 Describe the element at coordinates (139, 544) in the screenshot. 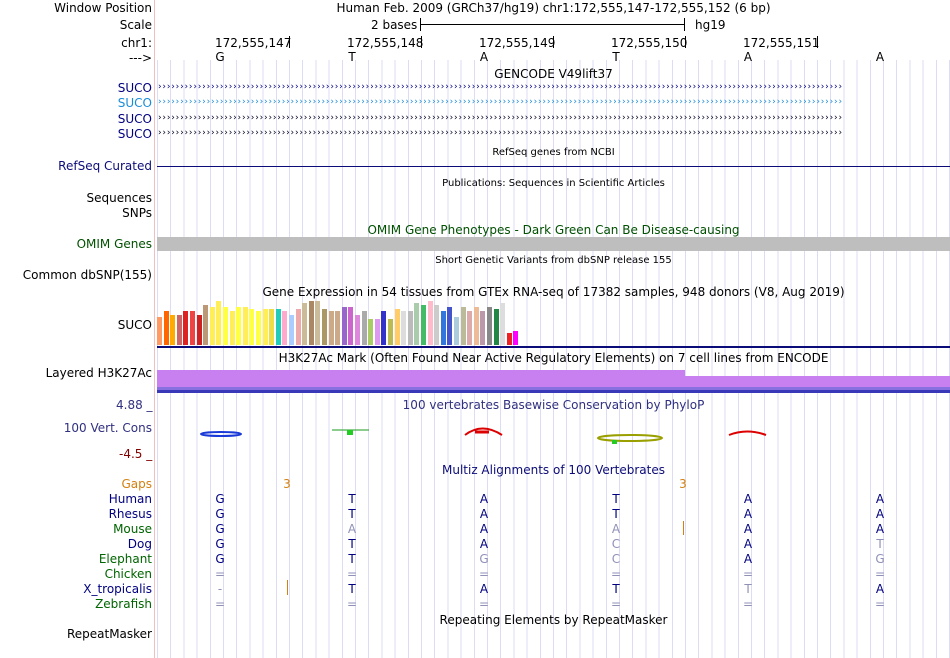

I see `species-label: Dog` at that location.